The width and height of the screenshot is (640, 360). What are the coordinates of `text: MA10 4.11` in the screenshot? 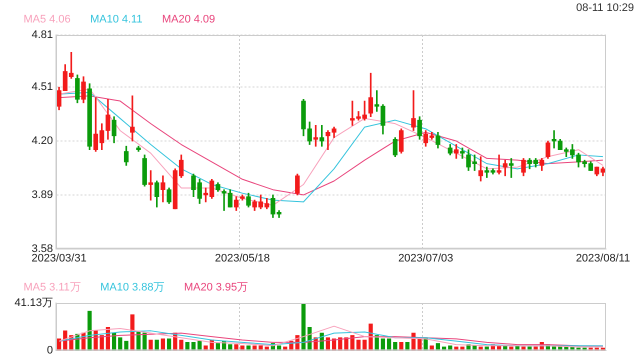 It's located at (116, 20).